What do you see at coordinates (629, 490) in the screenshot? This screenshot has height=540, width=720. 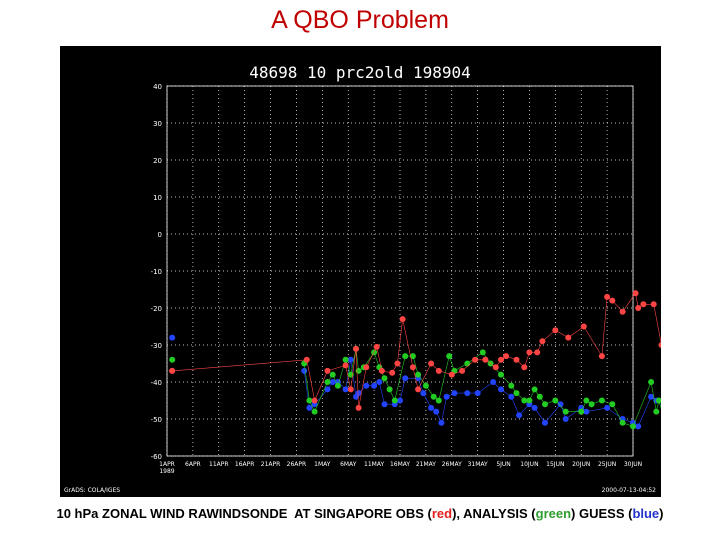 I see `footer-right: 2000-07-13-04:52` at bounding box center [629, 490].